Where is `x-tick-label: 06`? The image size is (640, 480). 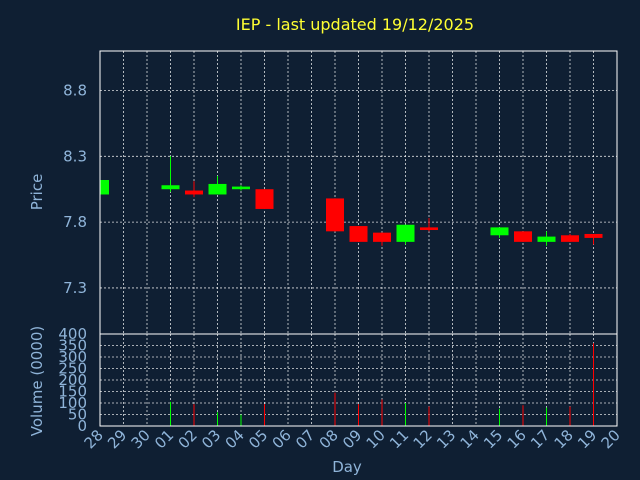 x-tick-label: 06 is located at coordinates (282, 439).